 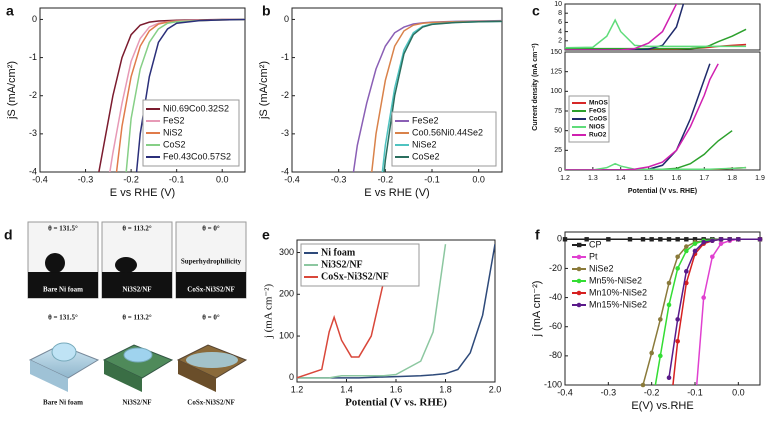 I want to click on foam-illustrations, so click(x=138, y=367).